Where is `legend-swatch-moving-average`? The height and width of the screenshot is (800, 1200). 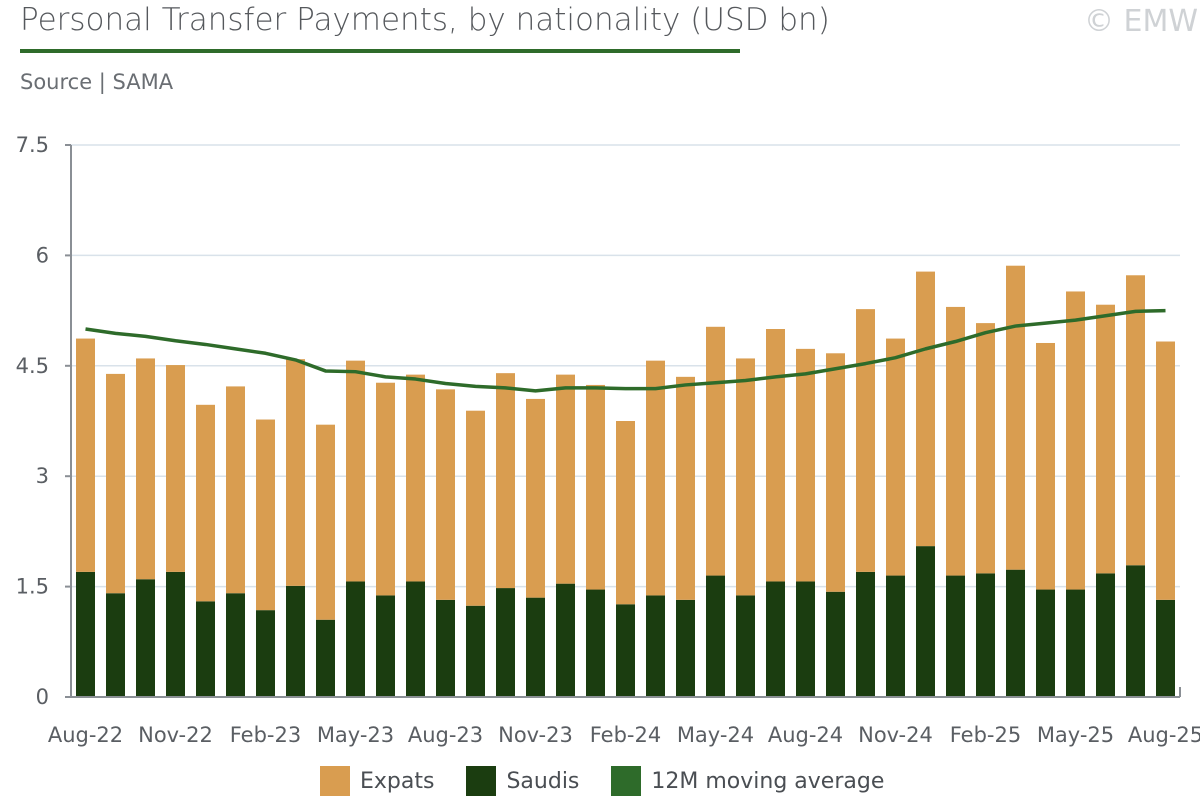 legend-swatch-moving-average is located at coordinates (626, 781).